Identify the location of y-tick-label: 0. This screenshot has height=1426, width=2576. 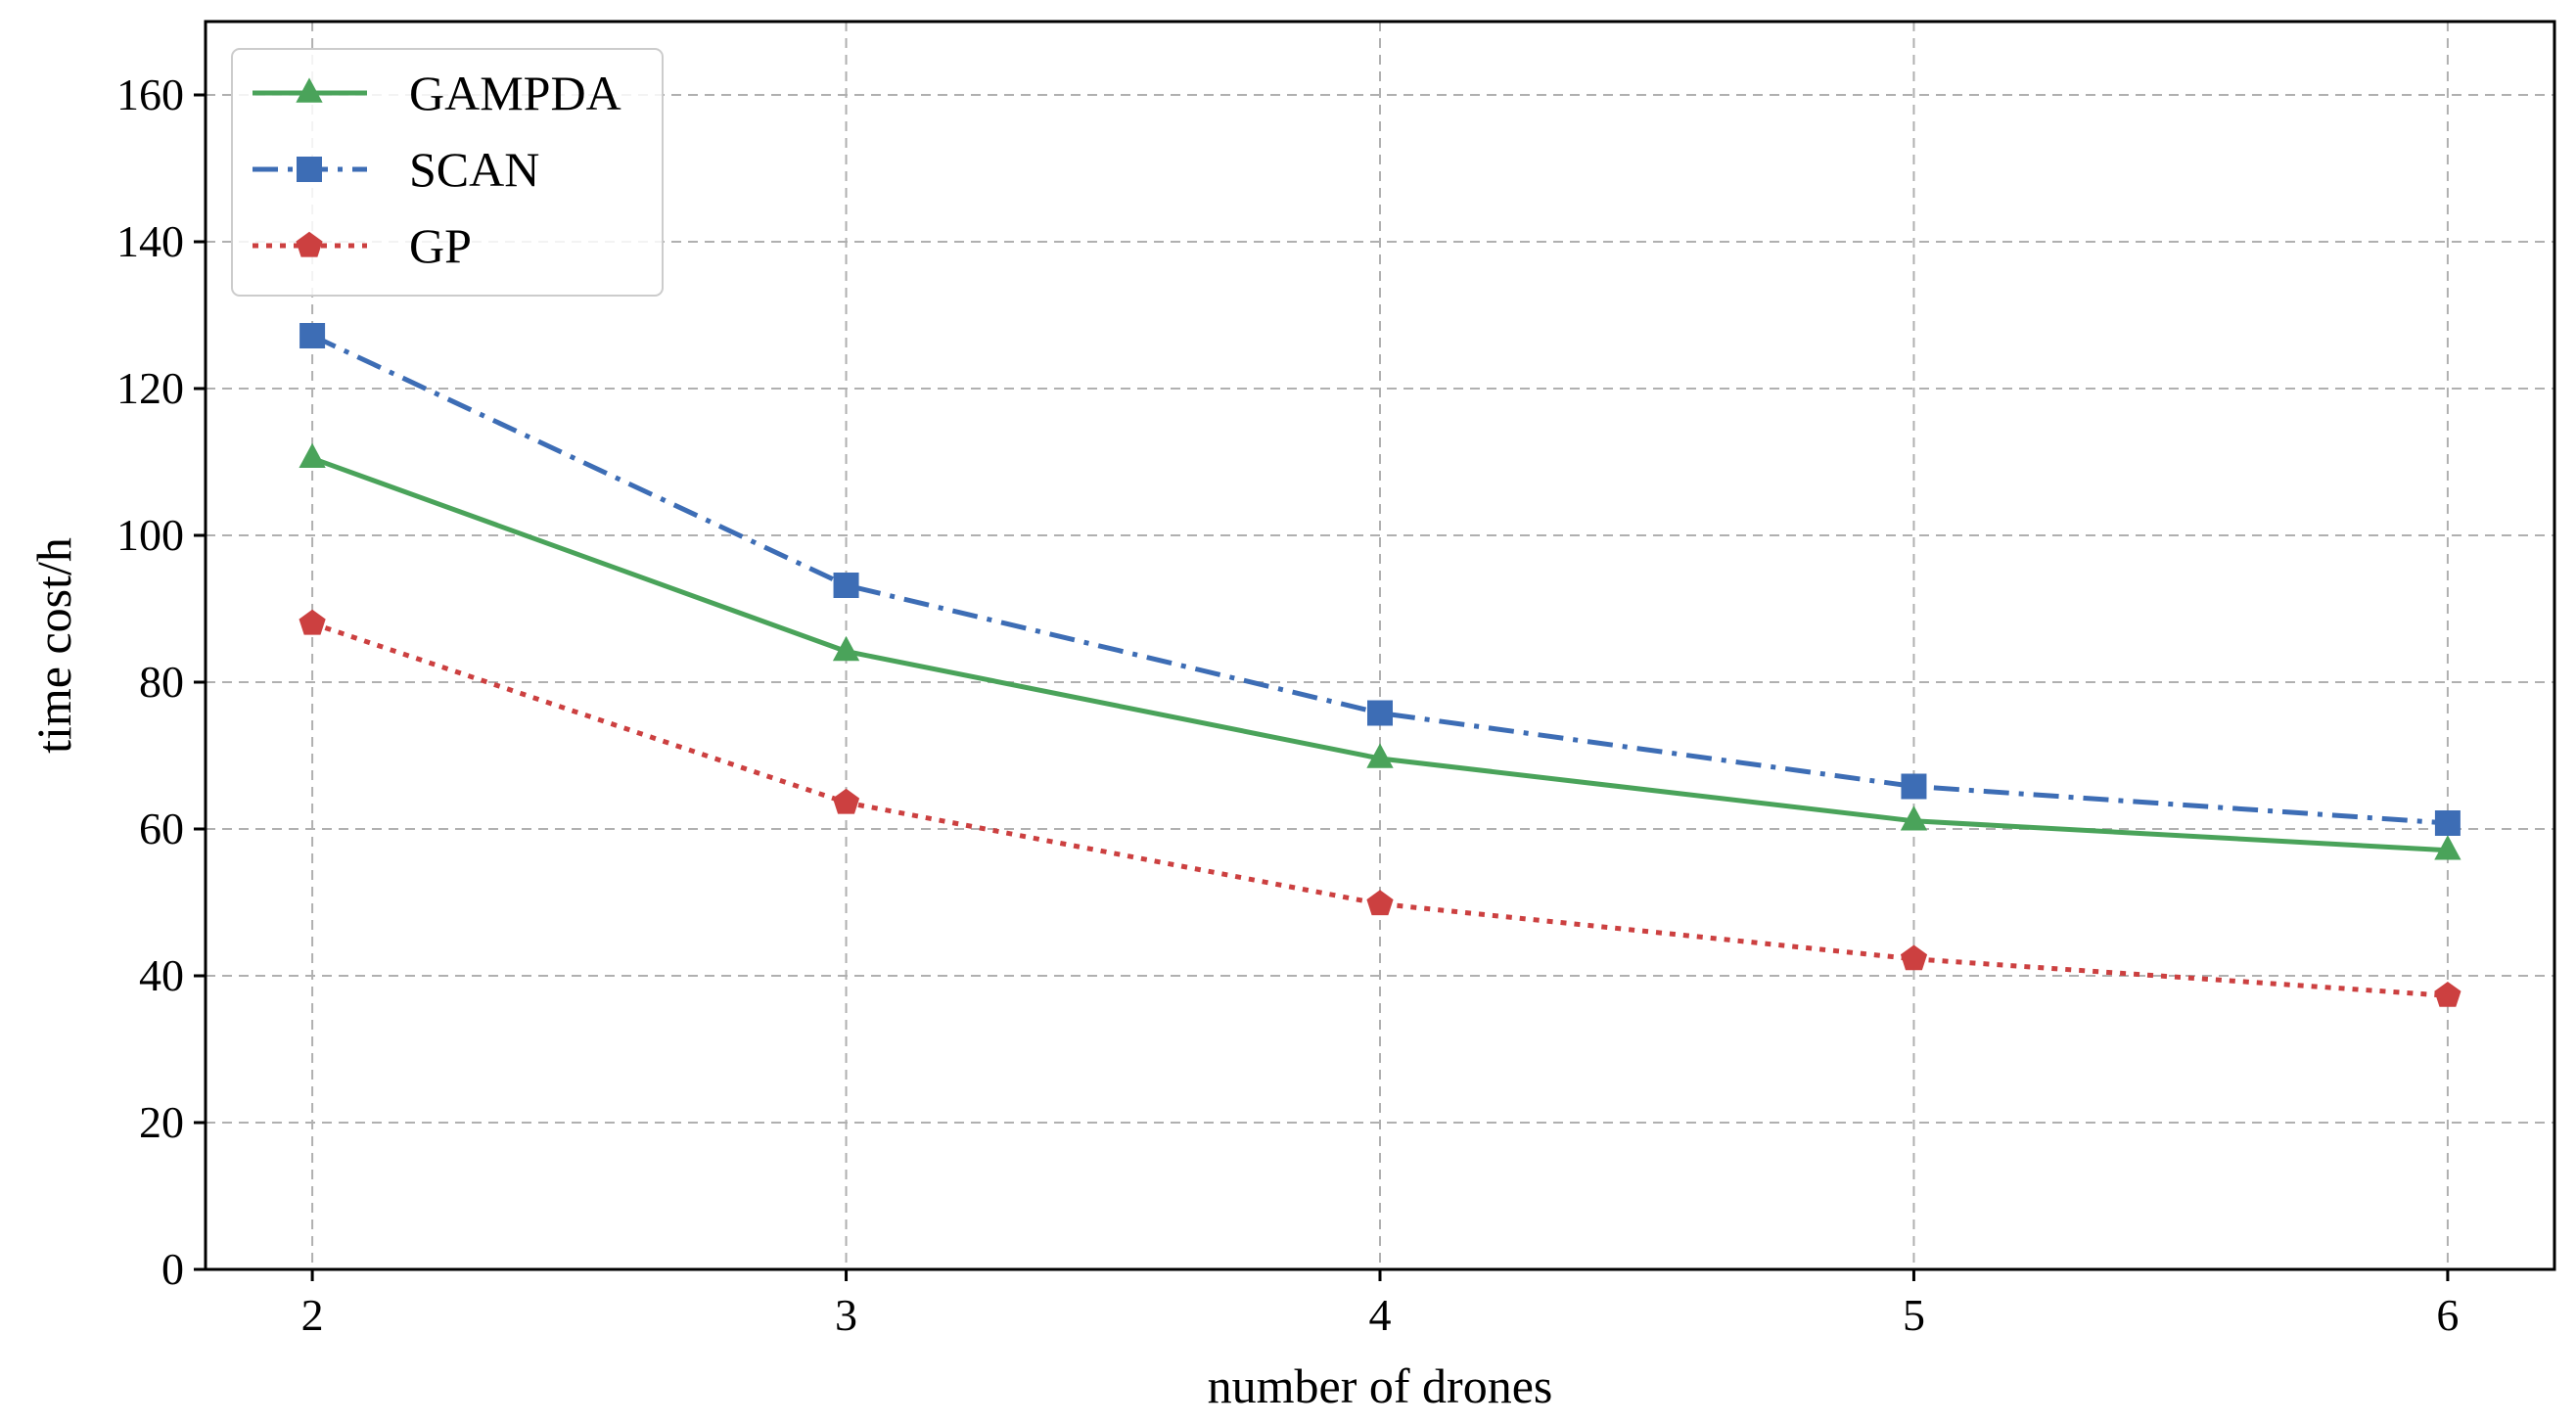
(173, 1269).